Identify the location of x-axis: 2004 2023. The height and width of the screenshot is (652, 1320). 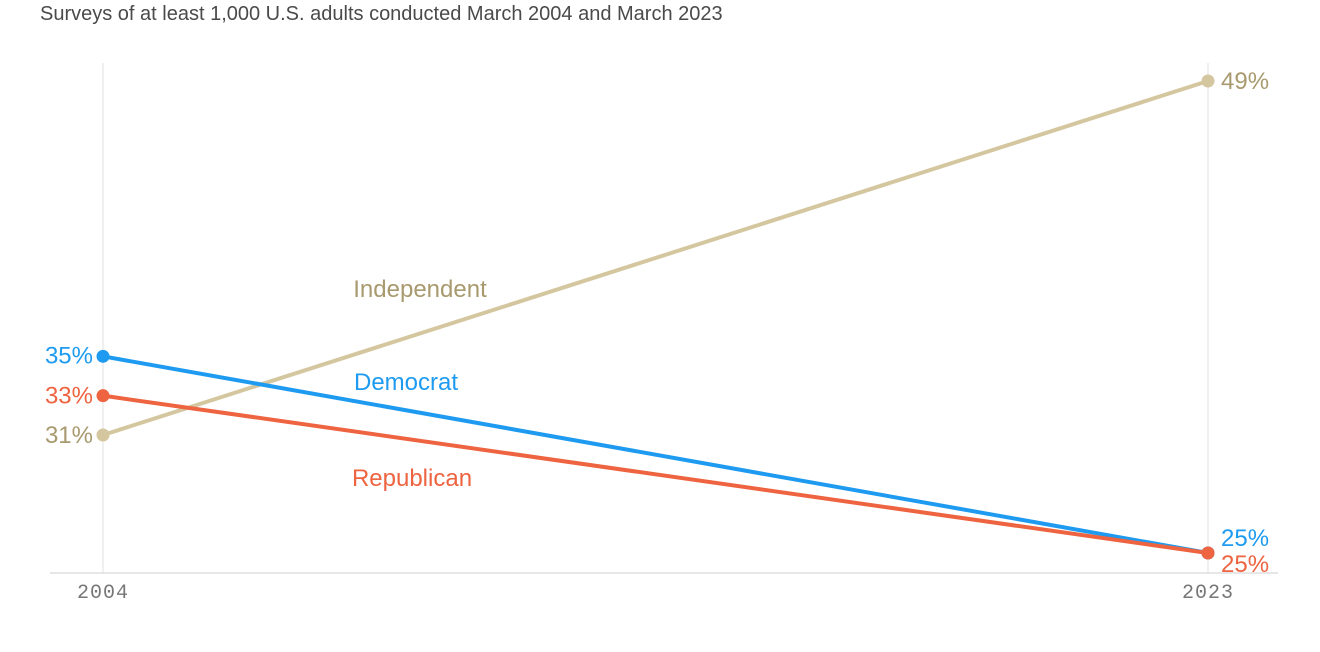
(664, 588).